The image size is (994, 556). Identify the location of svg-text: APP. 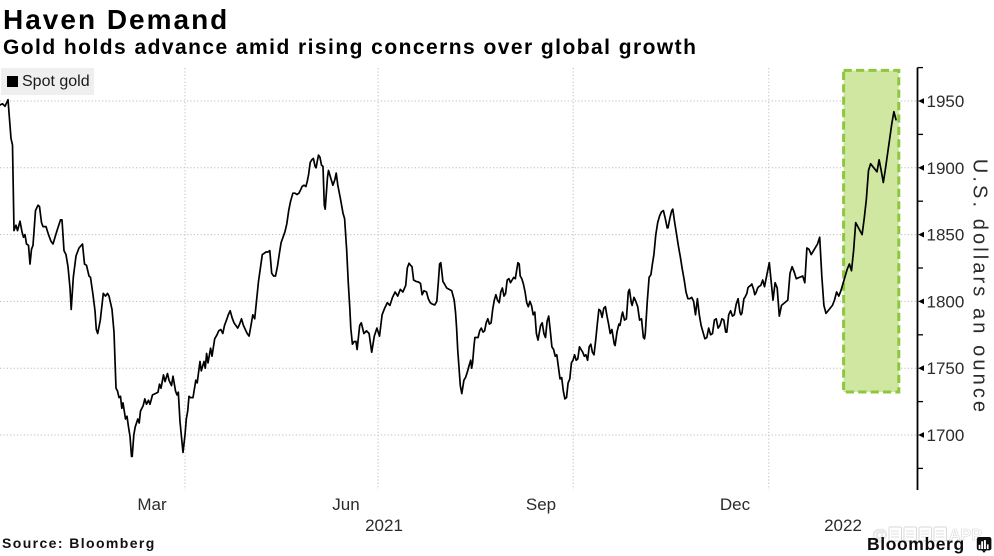
(965, 535).